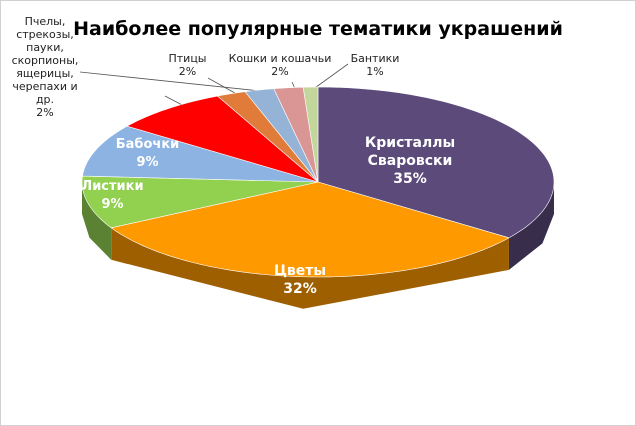  Describe the element at coordinates (318, 29) in the screenshot. I see `chart-title: Наиболее популярные тематики украшений` at that location.